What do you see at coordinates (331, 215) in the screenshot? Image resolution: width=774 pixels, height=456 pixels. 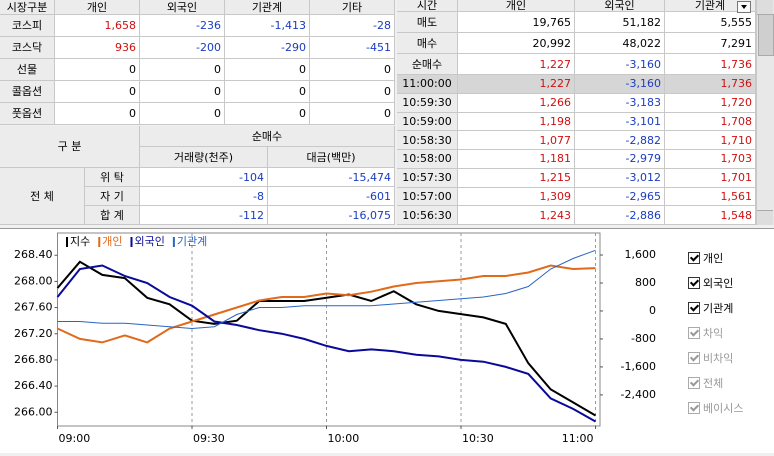 I see `cell: -16,075` at bounding box center [331, 215].